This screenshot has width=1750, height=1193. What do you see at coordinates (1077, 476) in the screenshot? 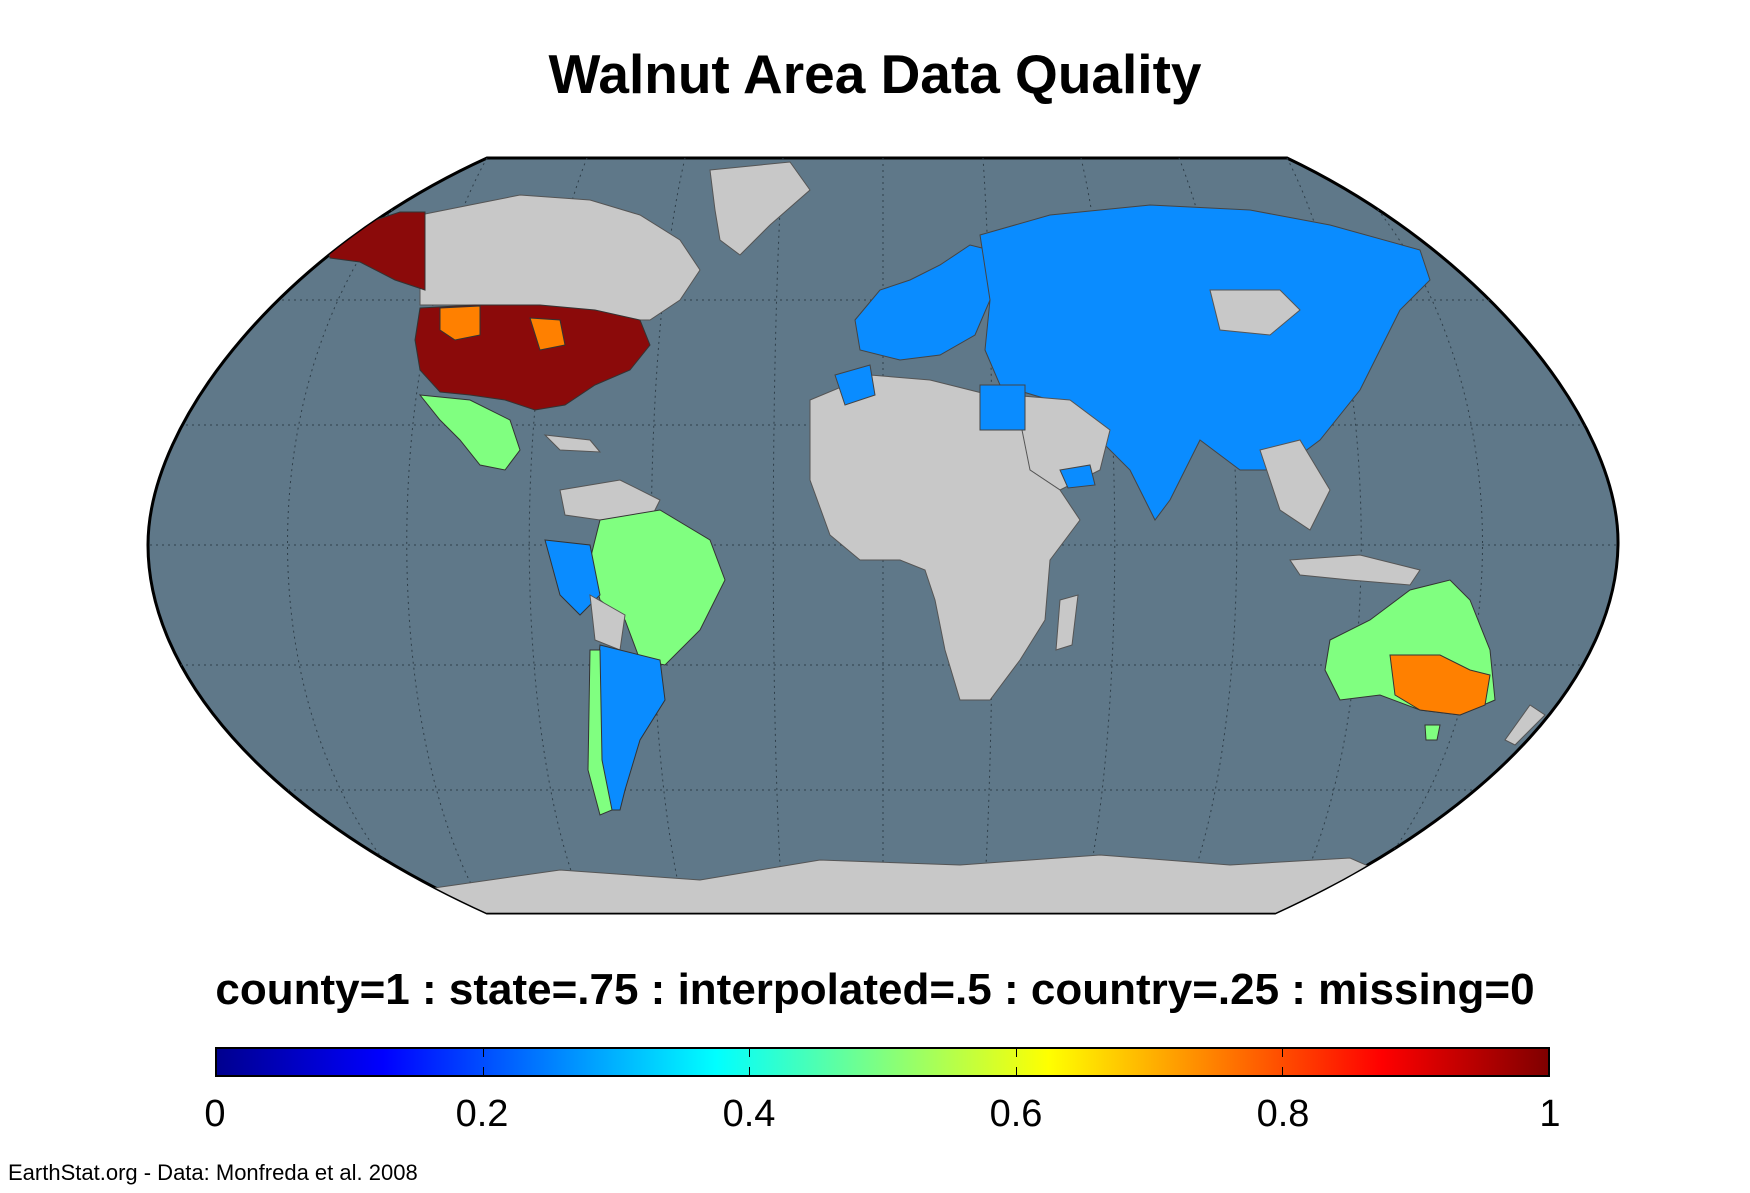
I see `region-yemen` at bounding box center [1077, 476].